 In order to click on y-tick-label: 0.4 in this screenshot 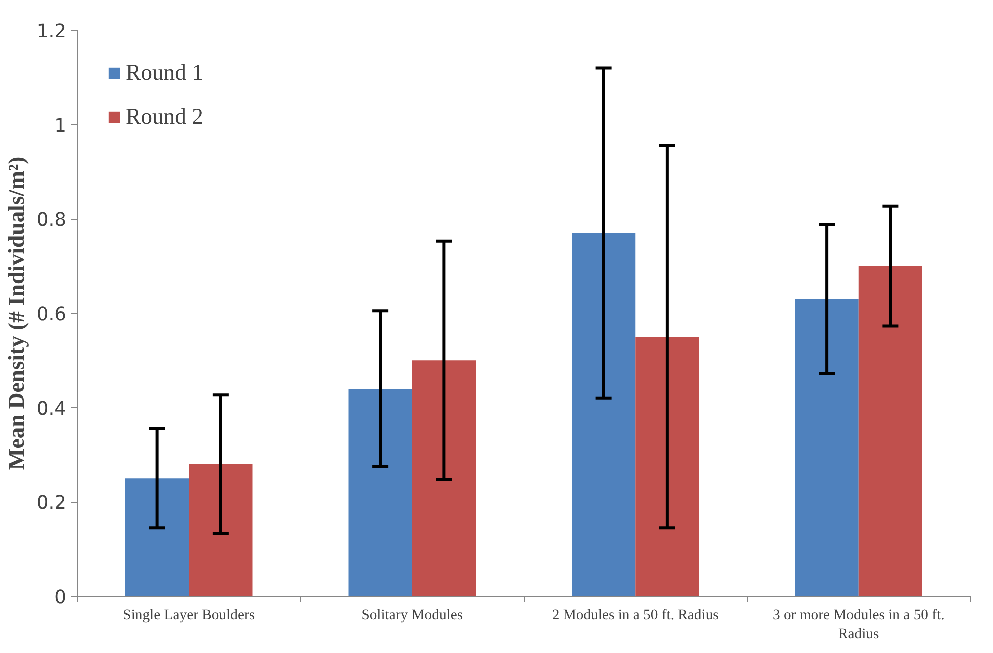, I will do `click(51, 409)`.